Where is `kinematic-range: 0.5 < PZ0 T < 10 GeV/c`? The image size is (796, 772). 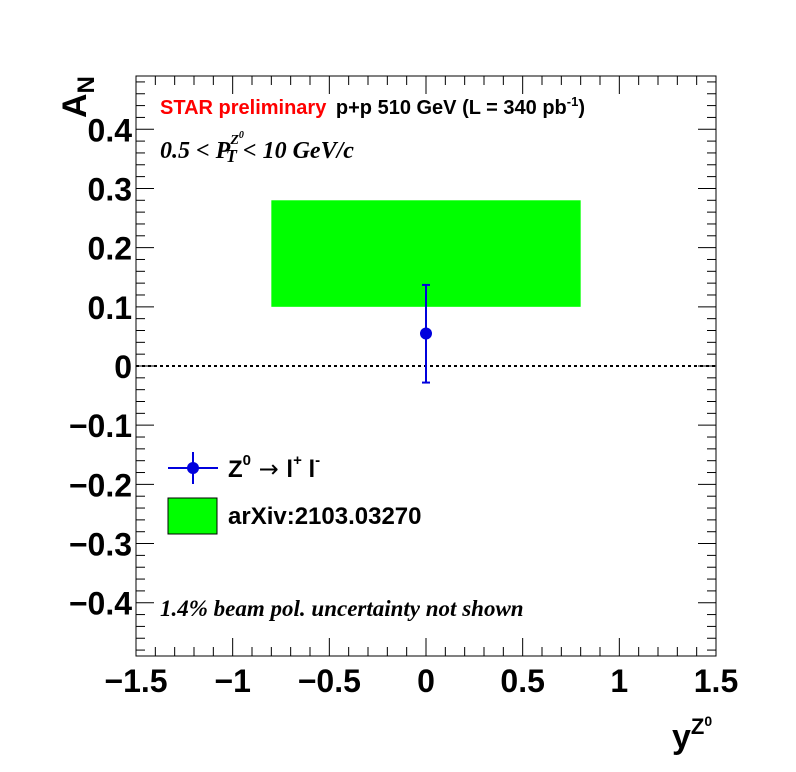 kinematic-range: 0.5 < PZ0 T < 10 GeV/c is located at coordinates (257, 148).